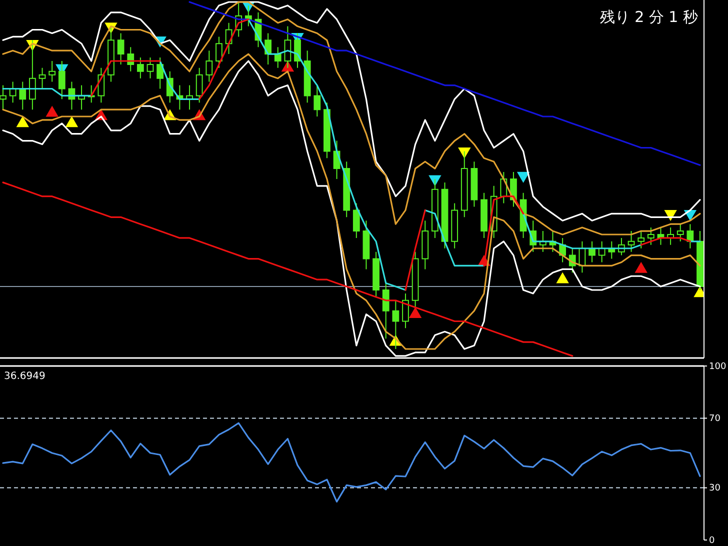 This screenshot has height=546, width=728. Describe the element at coordinates (715, 489) in the screenshot. I see `y-tick-label: 30` at that location.